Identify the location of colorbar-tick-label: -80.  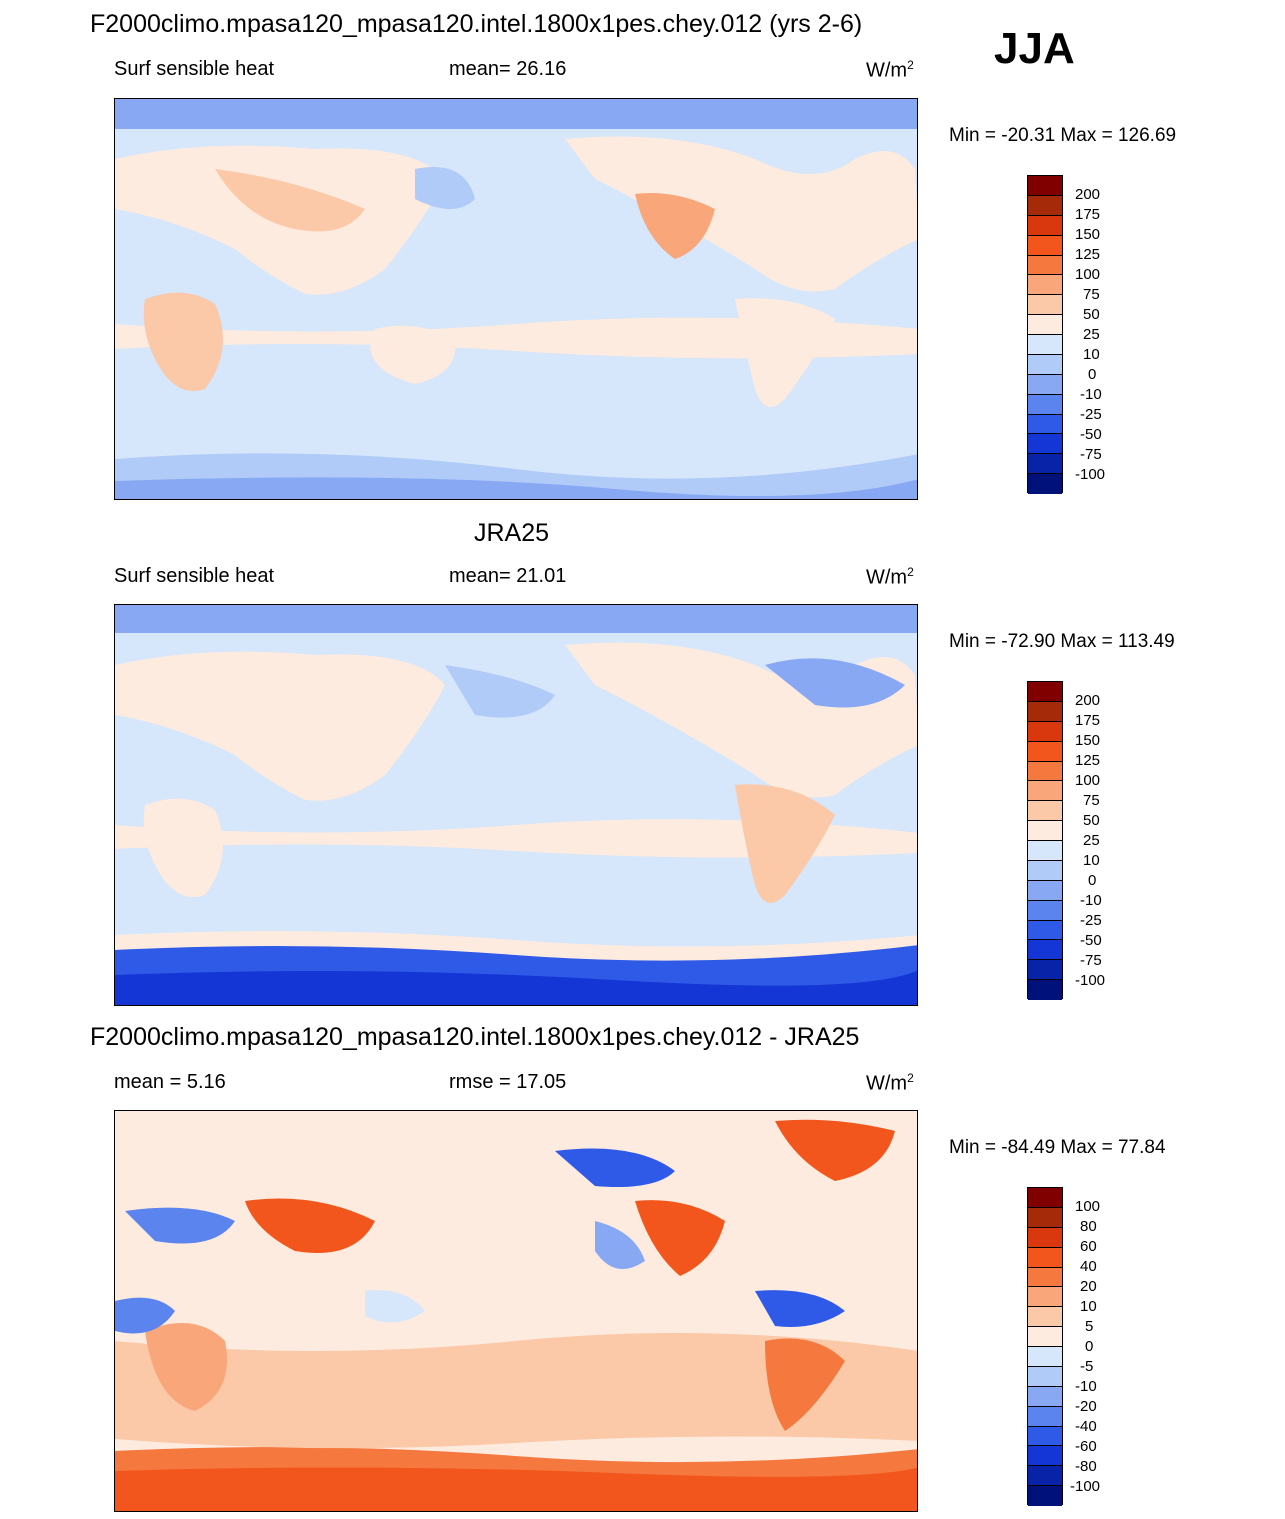
(1086, 1466).